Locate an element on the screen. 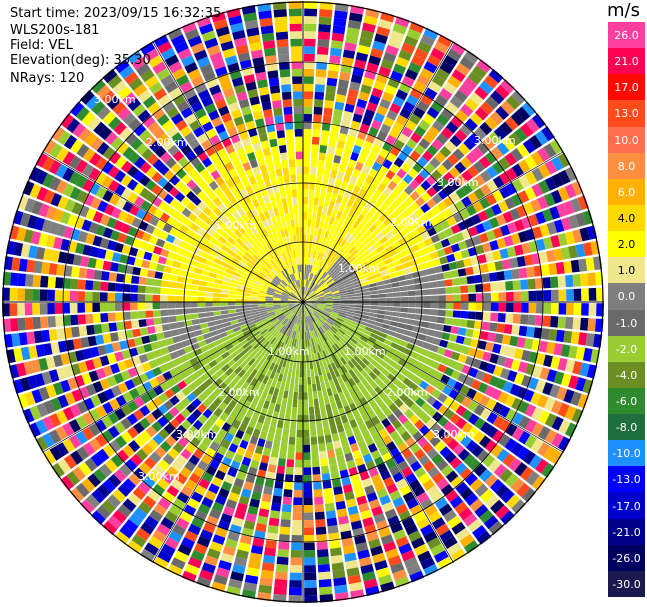 The height and width of the screenshot is (607, 647). colorbar-tick-label: -4.0 is located at coordinates (626, 375).